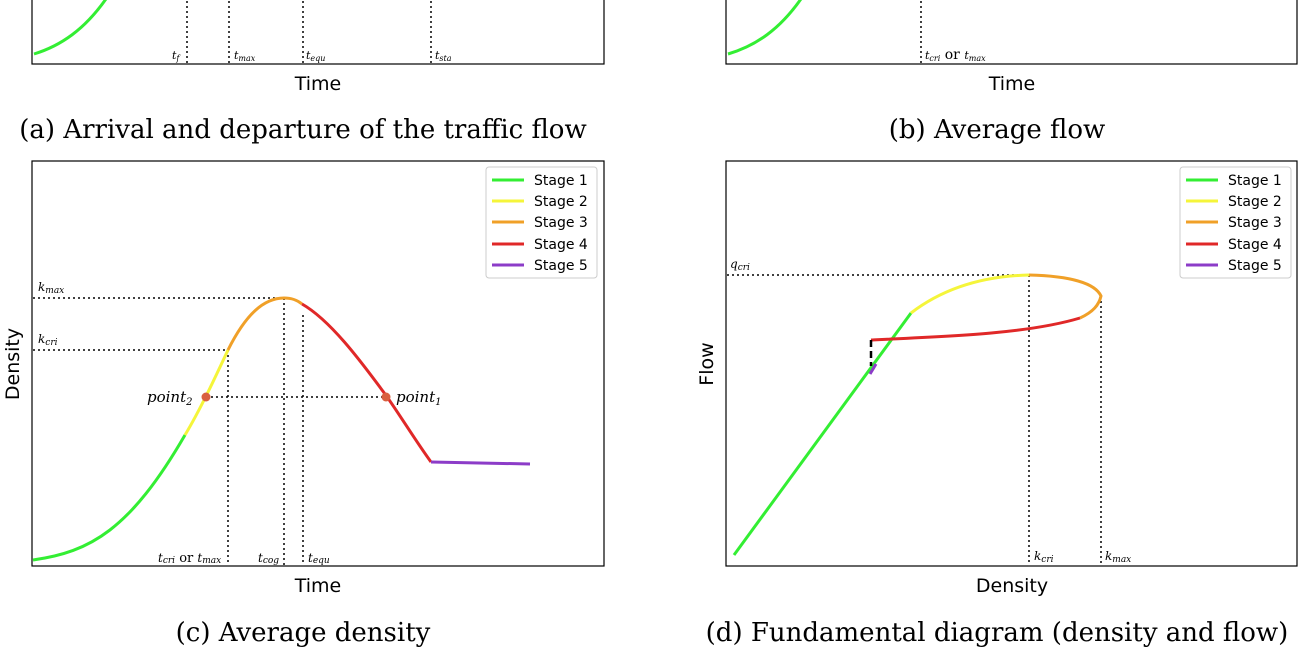 This screenshot has height=650, width=1300. Describe the element at coordinates (318, 32) in the screenshot. I see `panel-a-frame` at that location.